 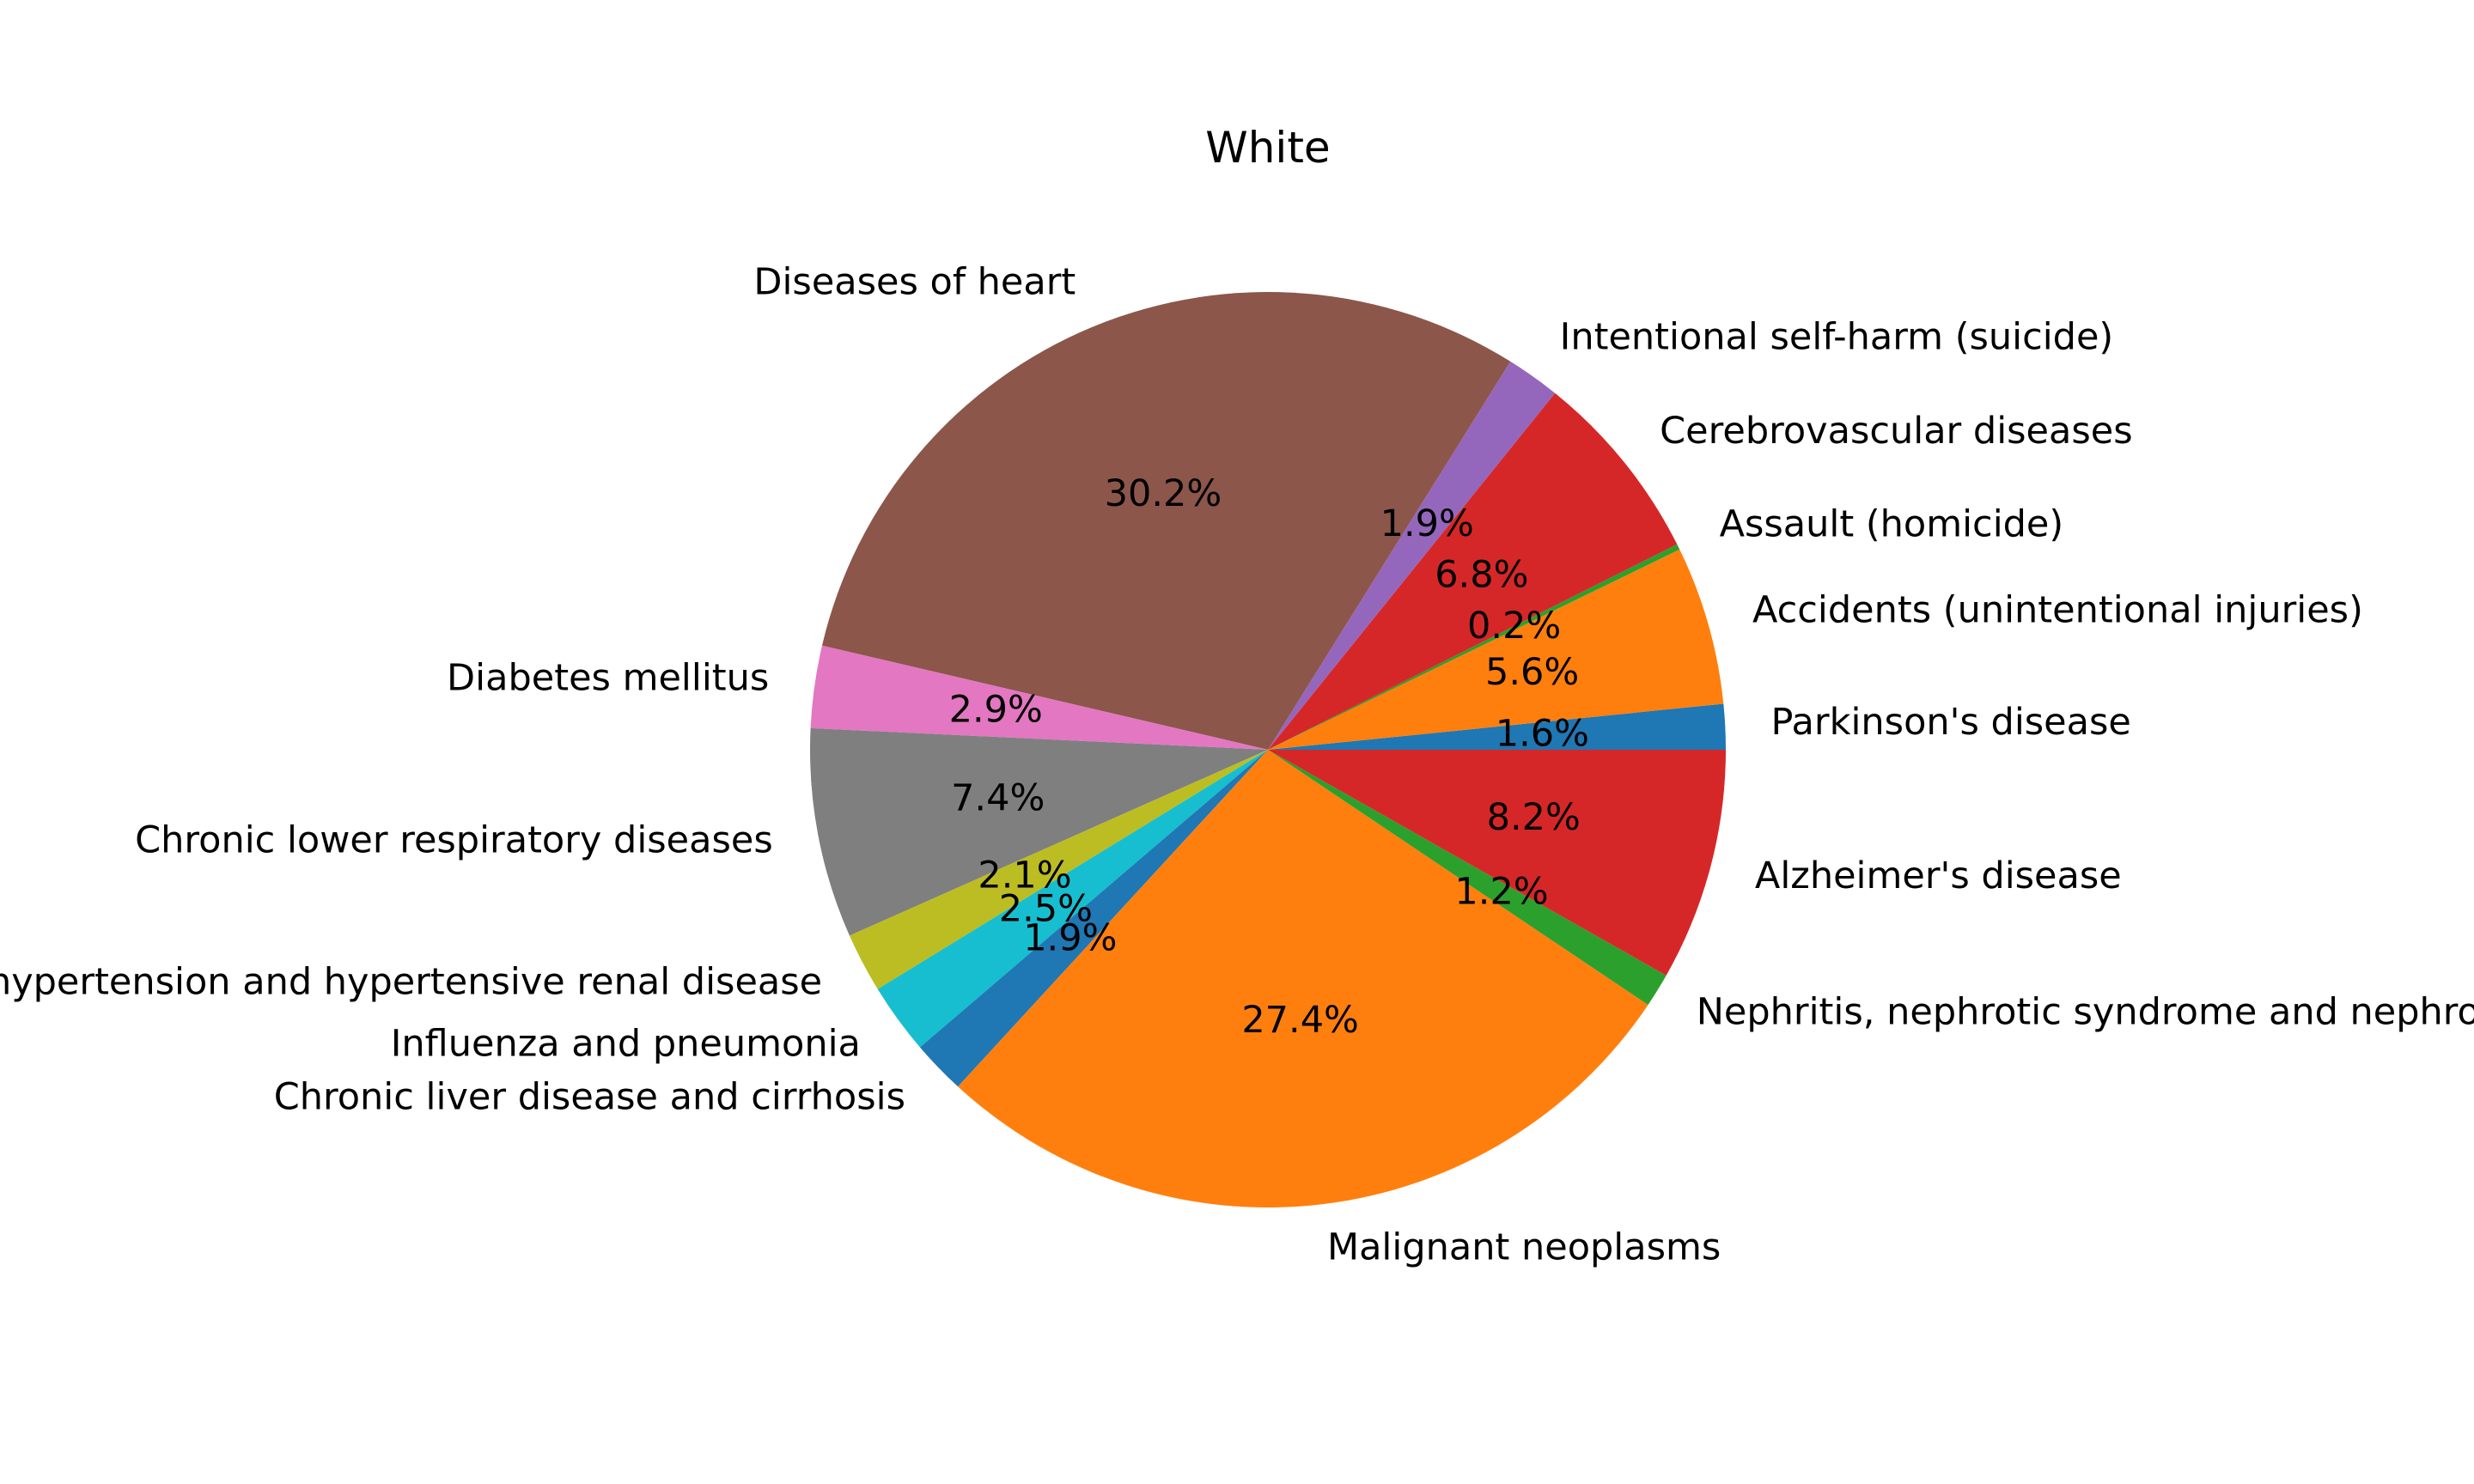 What do you see at coordinates (1938, 876) in the screenshot?
I see `slice-label-alzheimer-s-disease: Alzheimer's disease` at bounding box center [1938, 876].